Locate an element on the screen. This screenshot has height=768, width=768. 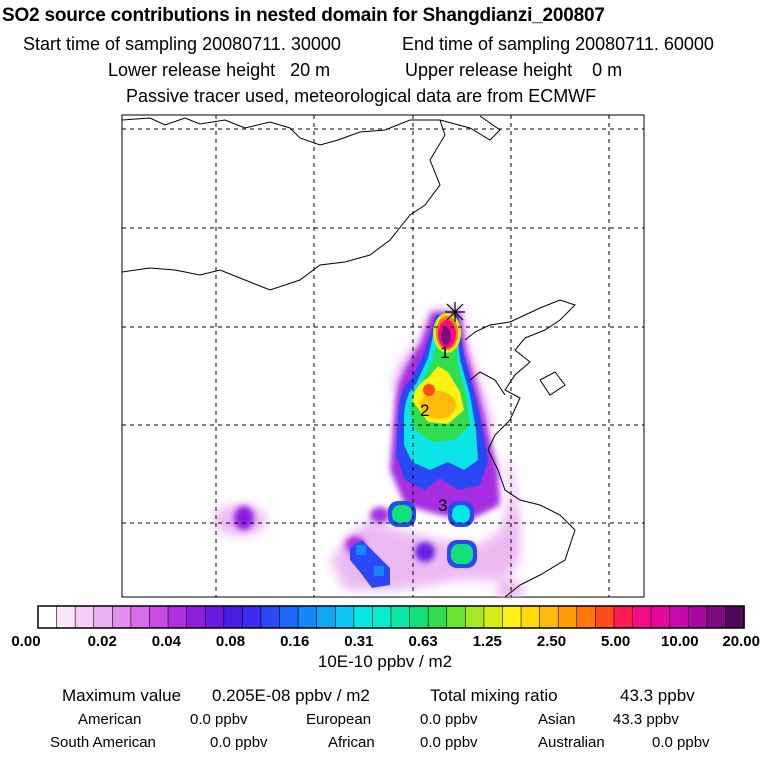
region-label-1: 1 is located at coordinates (444, 352).